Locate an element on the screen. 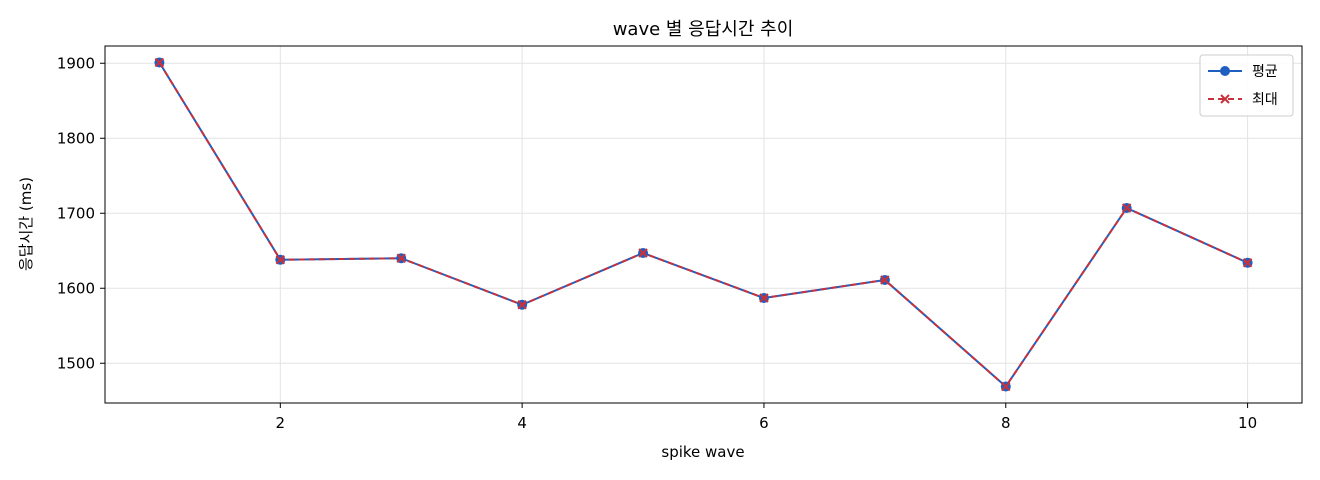 Image resolution: width=1320 pixels, height=480 pixels. legend: 평균 최대 is located at coordinates (1246, 85).